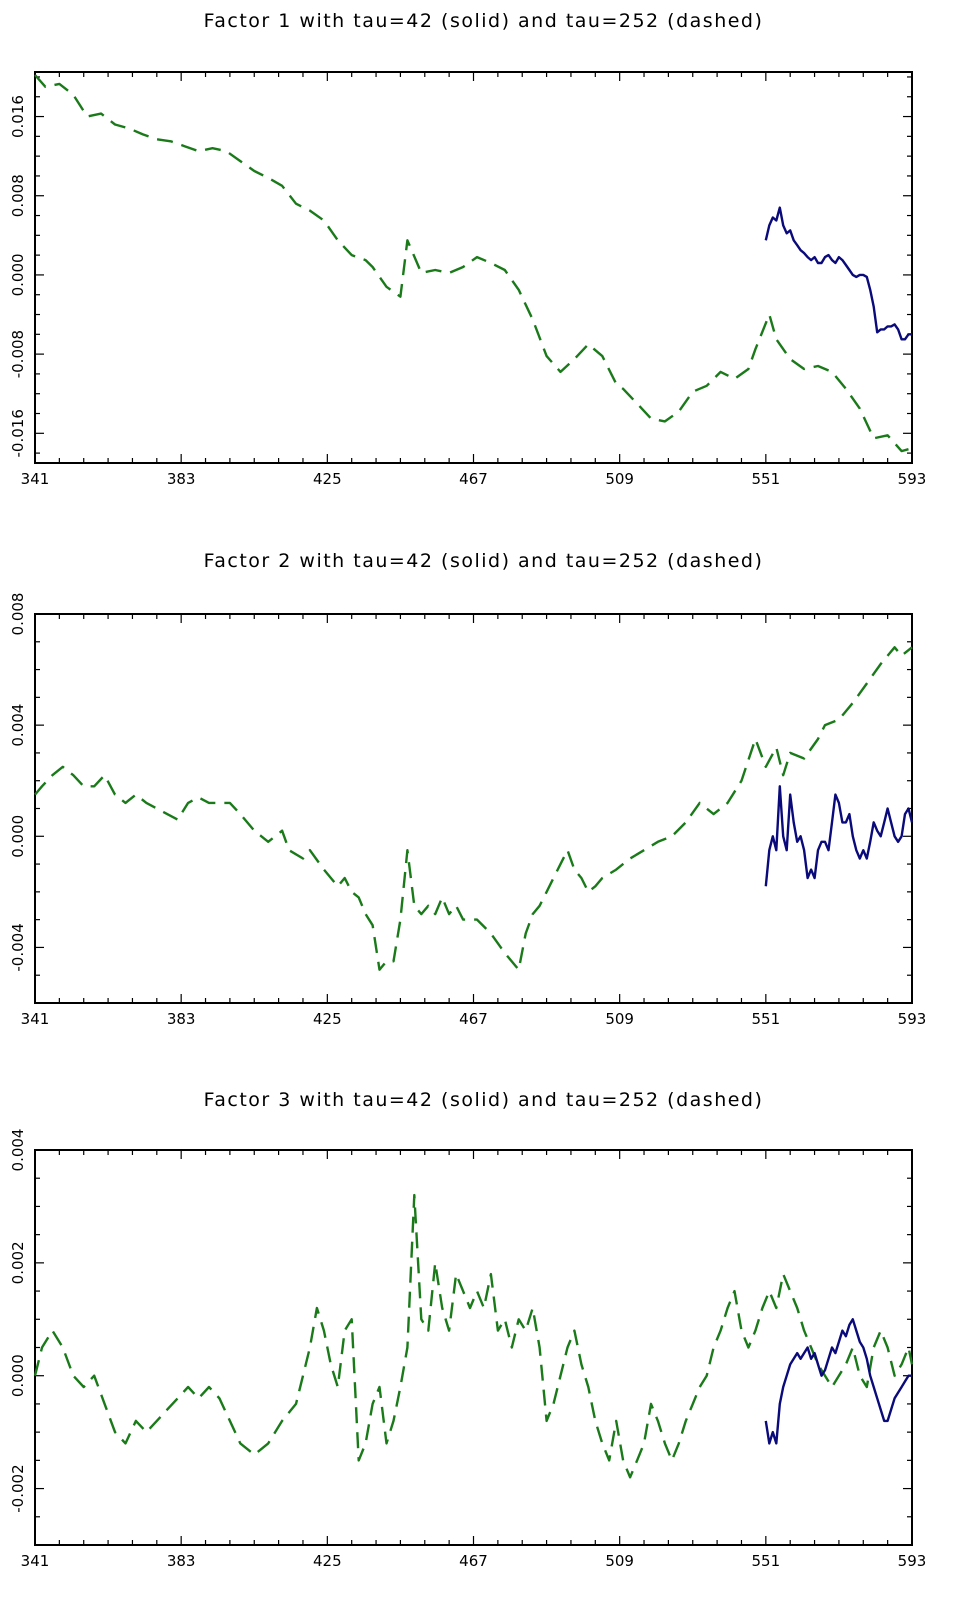 Image resolution: width=964 pixels, height=1622 pixels. Describe the element at coordinates (18, 1262) in the screenshot. I see `y-tick-label: 0.002` at that location.